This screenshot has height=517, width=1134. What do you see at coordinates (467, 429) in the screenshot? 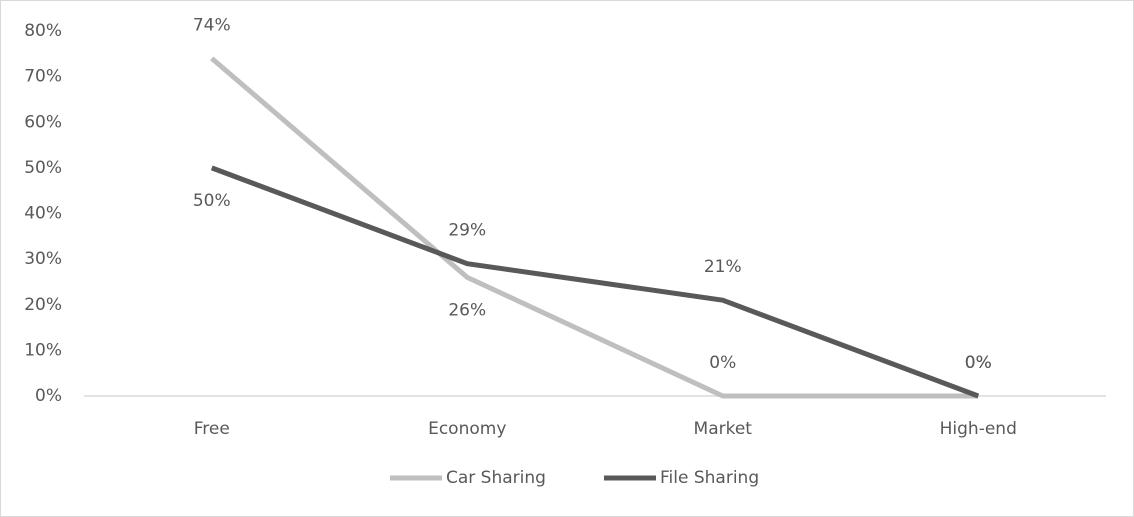
I see `x-tick-label: Economy` at bounding box center [467, 429].